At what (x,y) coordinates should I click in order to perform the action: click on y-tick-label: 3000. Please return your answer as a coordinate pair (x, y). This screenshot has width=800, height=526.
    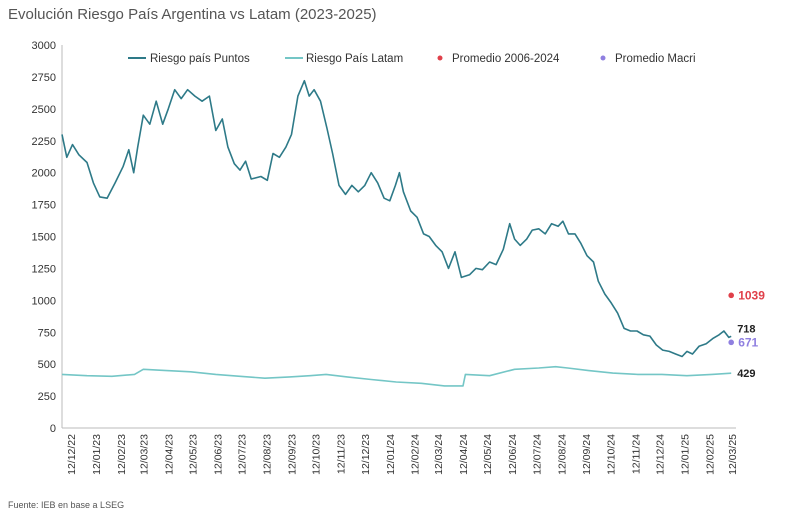
    Looking at the image, I should click on (44, 46).